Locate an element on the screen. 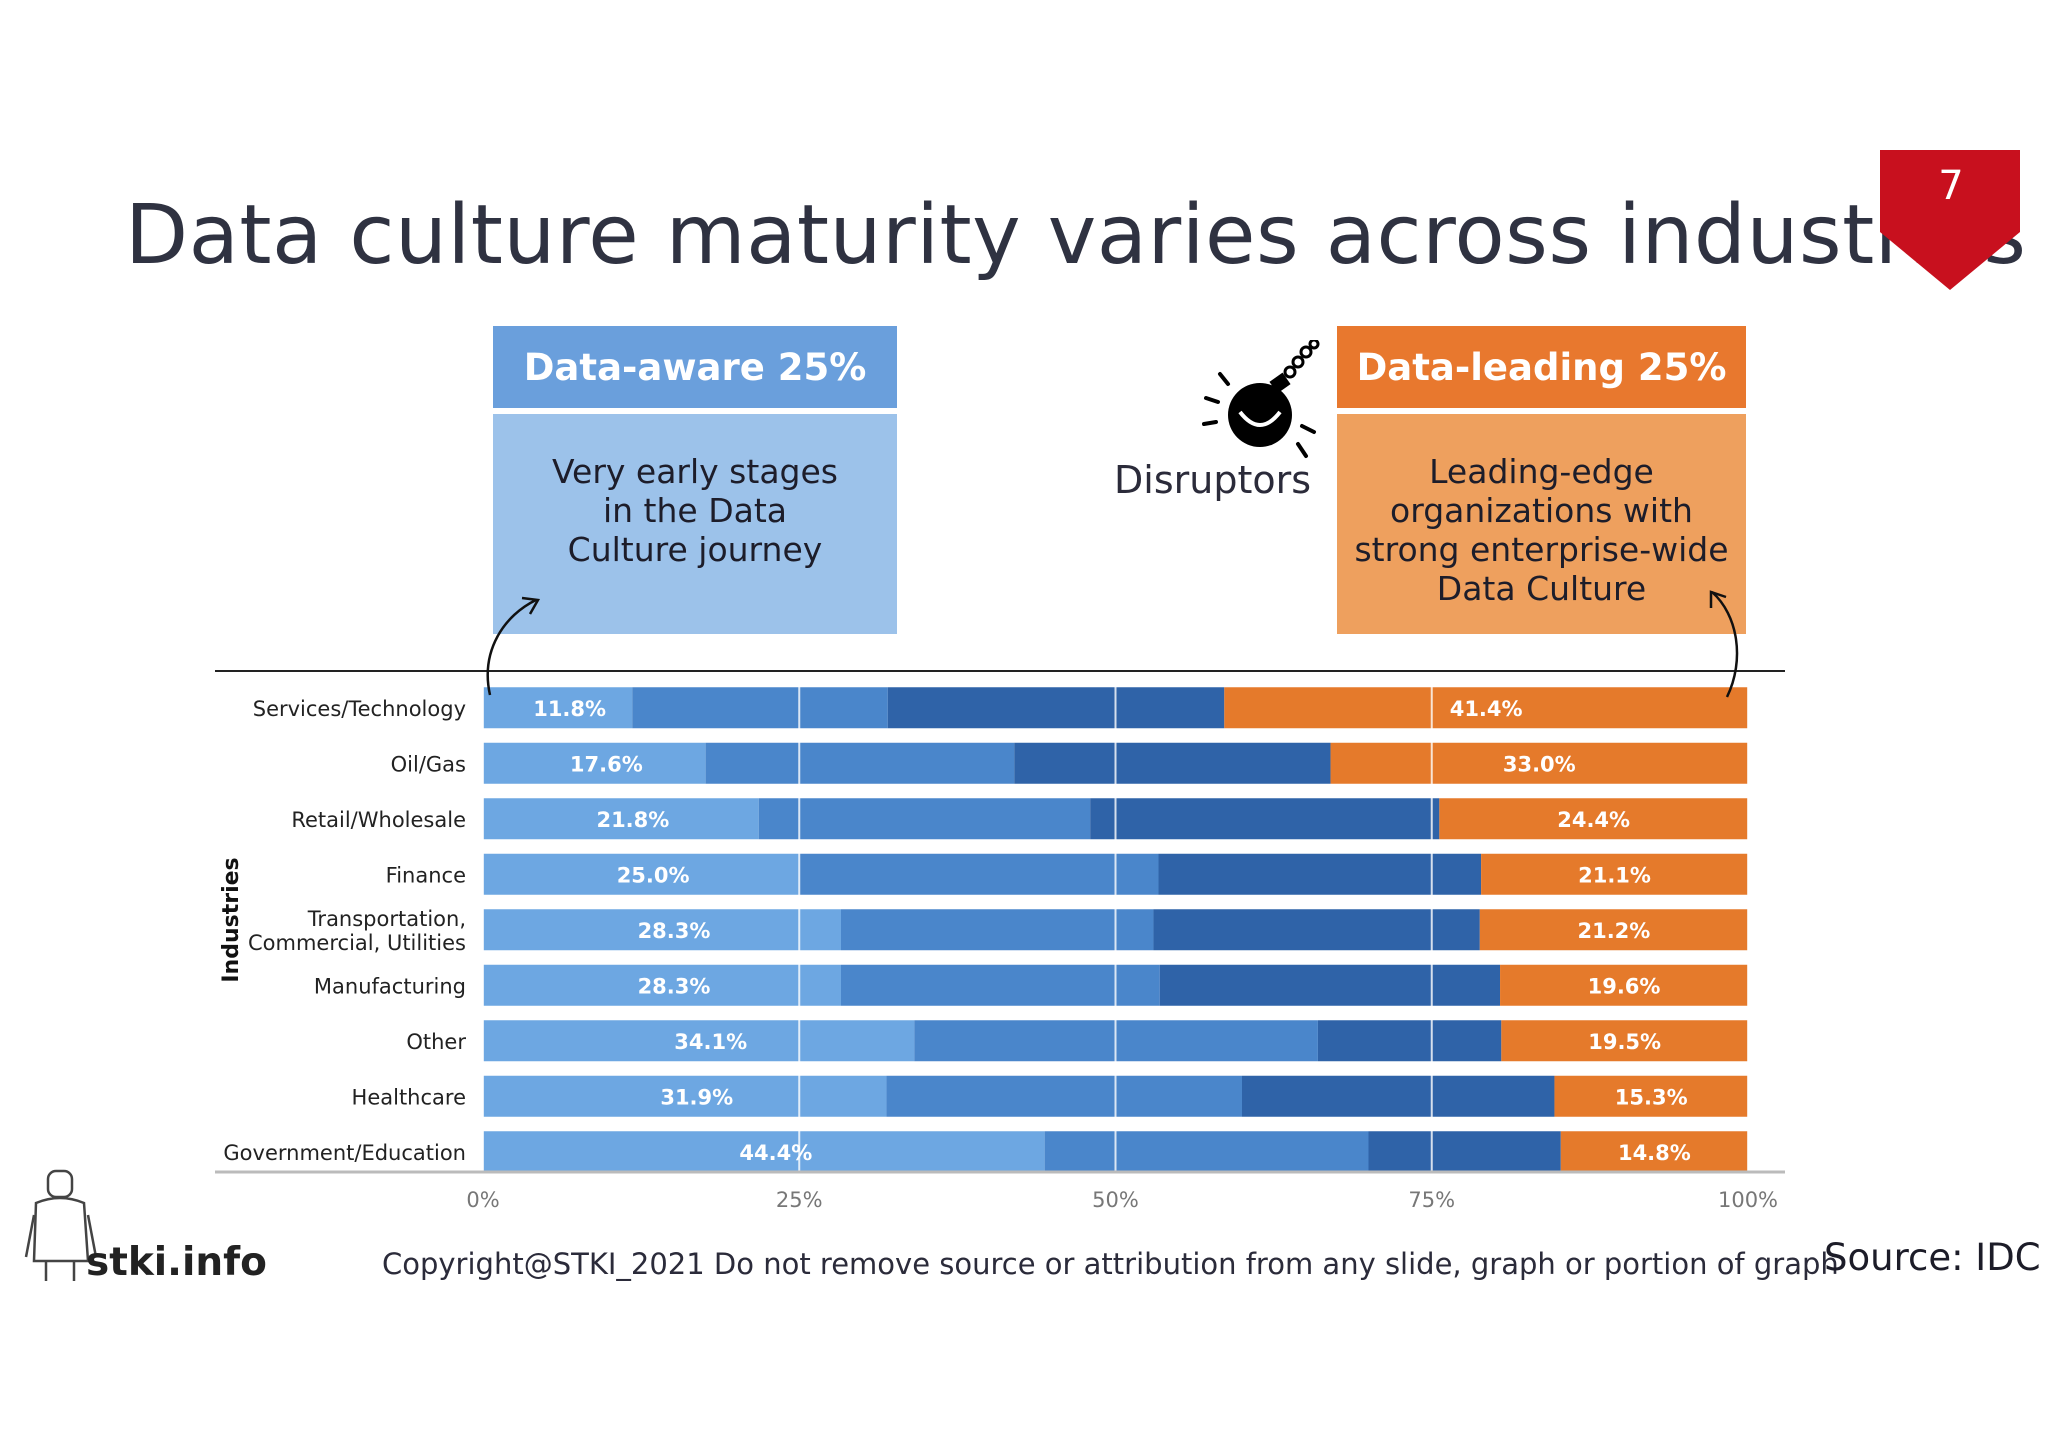 The height and width of the screenshot is (1448, 2048). page-number-badge is located at coordinates (1950, 220).